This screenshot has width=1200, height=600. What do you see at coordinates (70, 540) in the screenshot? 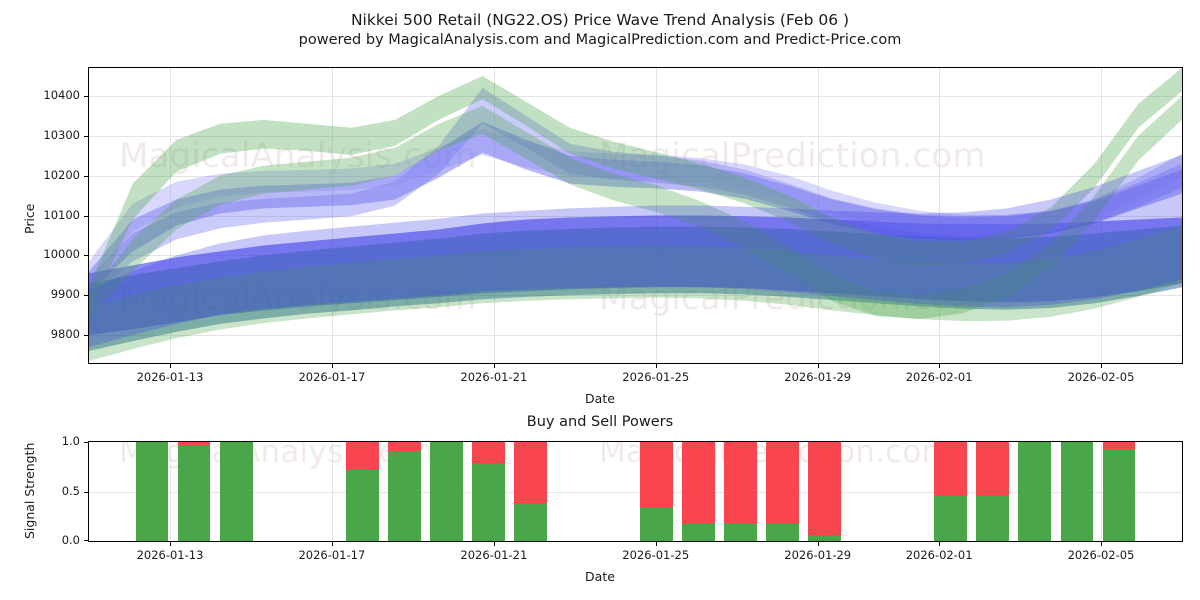
I see `signal-y-tick-label: 0.0` at bounding box center [70, 540].